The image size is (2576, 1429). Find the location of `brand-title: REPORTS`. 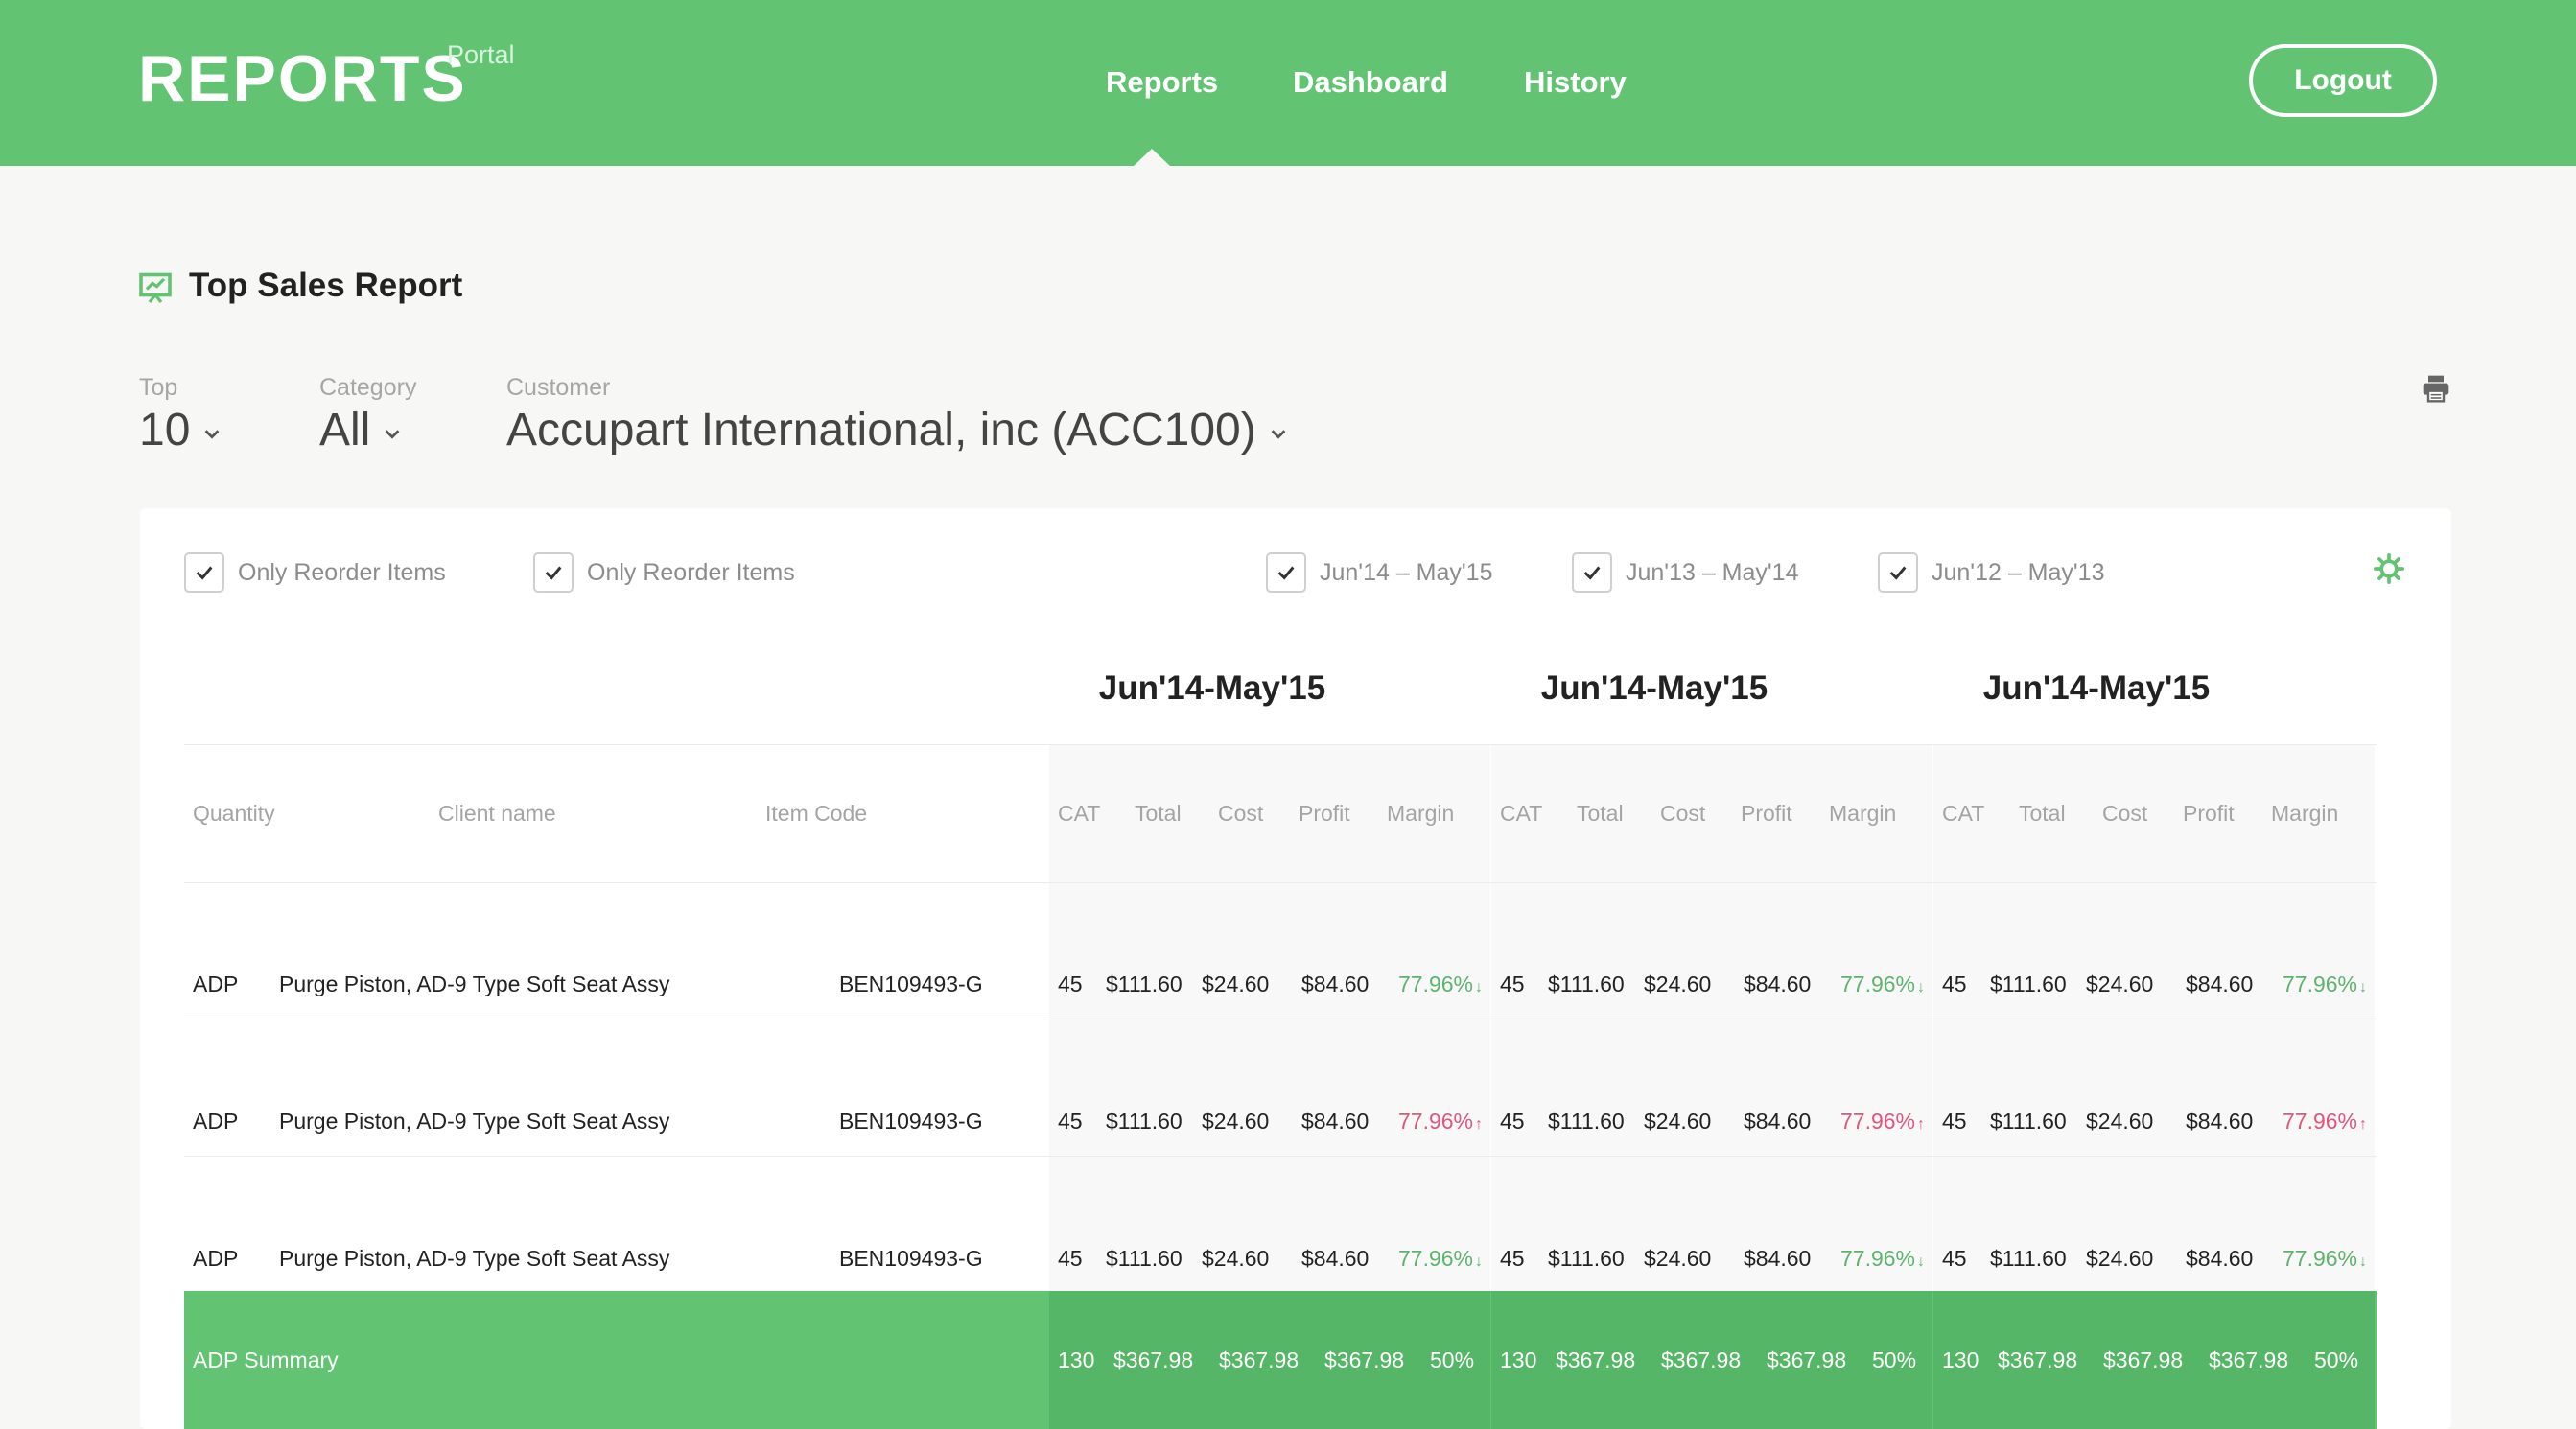

brand-title: REPORTS is located at coordinates (302, 78).